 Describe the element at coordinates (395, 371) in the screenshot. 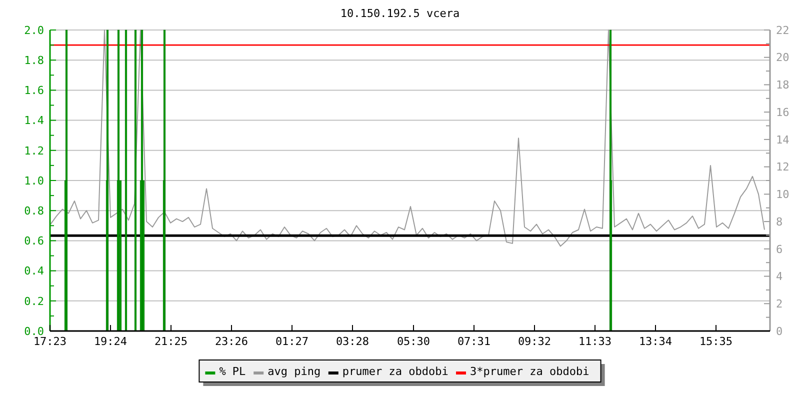

I see `legend-label: prumer za obdobi` at that location.